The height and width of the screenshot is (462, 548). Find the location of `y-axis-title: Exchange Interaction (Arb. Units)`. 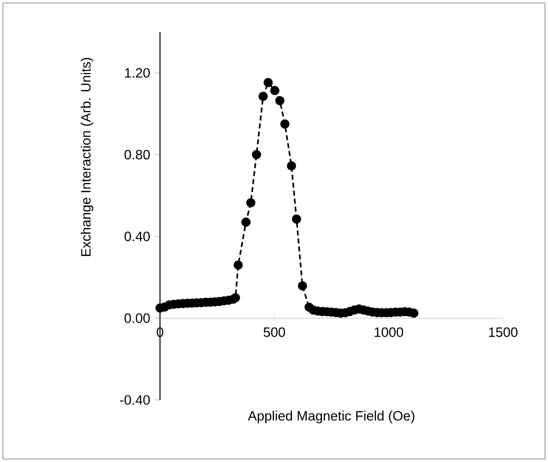

y-axis-title: Exchange Interaction (Arb. Units) is located at coordinates (87, 157).